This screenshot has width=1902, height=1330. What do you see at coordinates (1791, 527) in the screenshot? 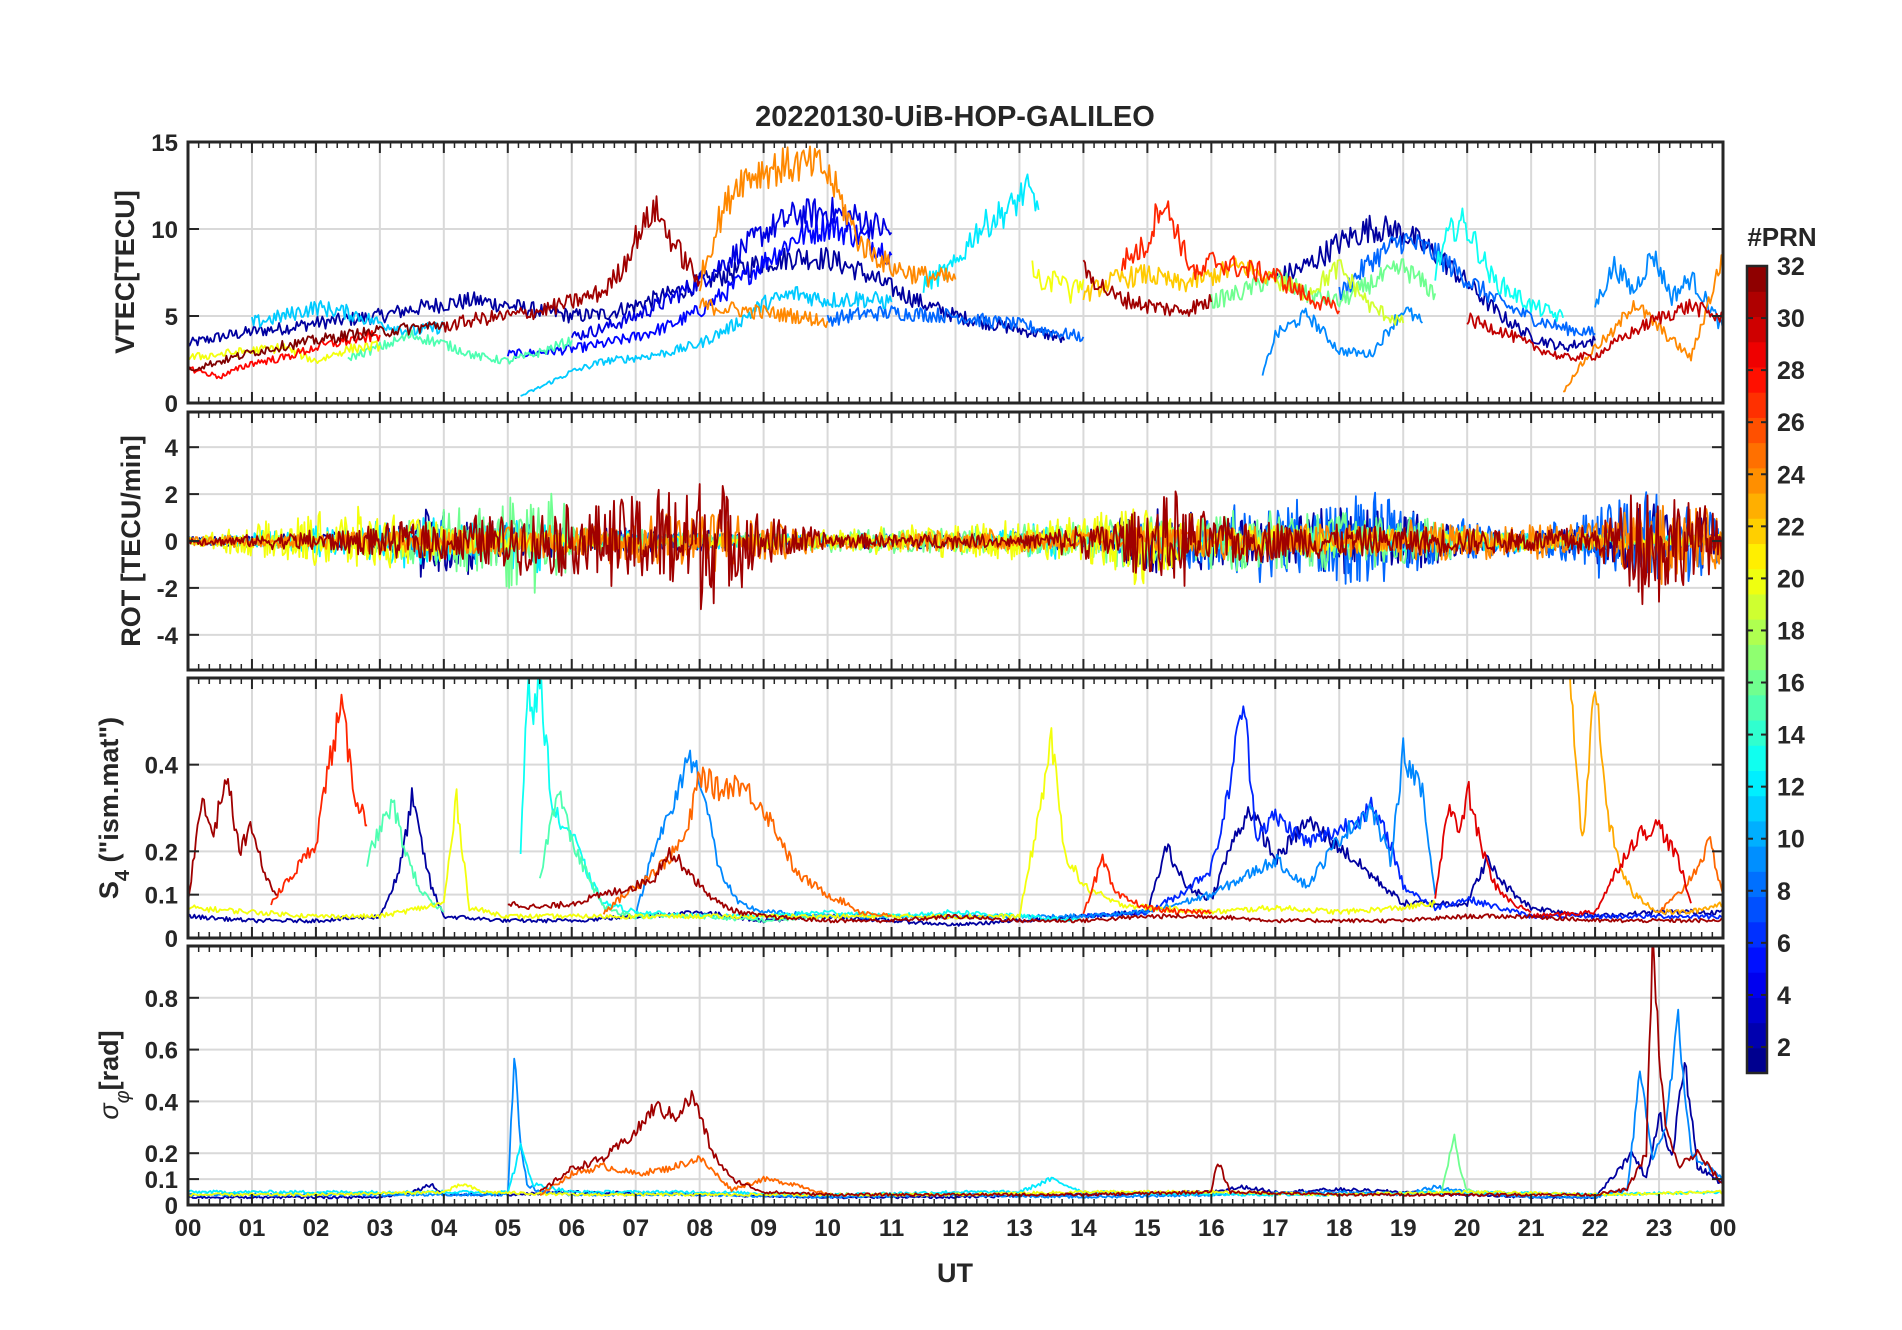
I see `colorbar-tick-label: 22` at bounding box center [1791, 527].